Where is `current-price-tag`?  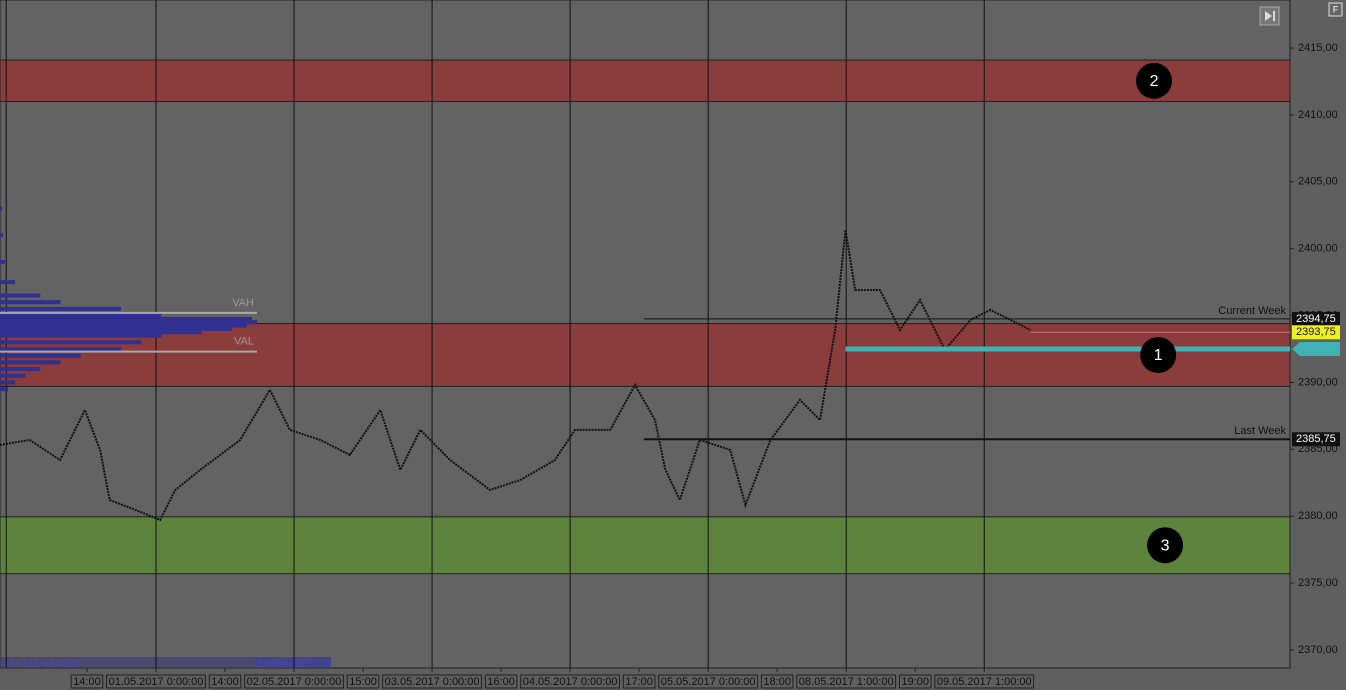 current-price-tag is located at coordinates (1316, 332).